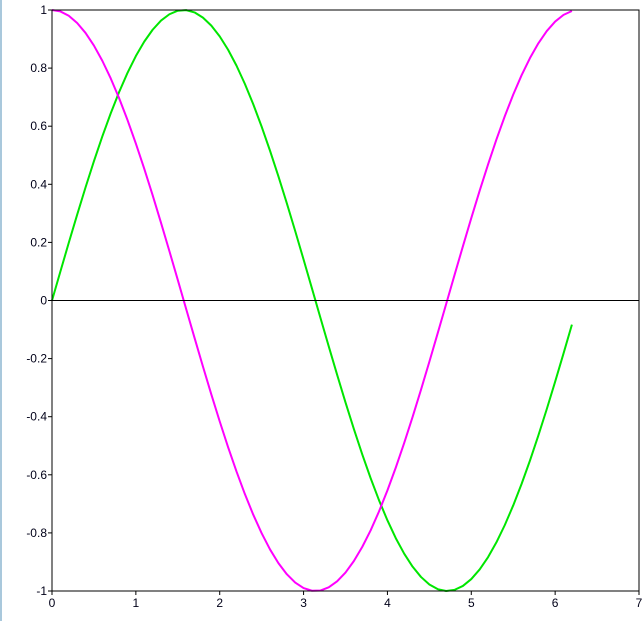  Describe the element at coordinates (36, 533) in the screenshot. I see `y-tick-label: -0.8` at that location.